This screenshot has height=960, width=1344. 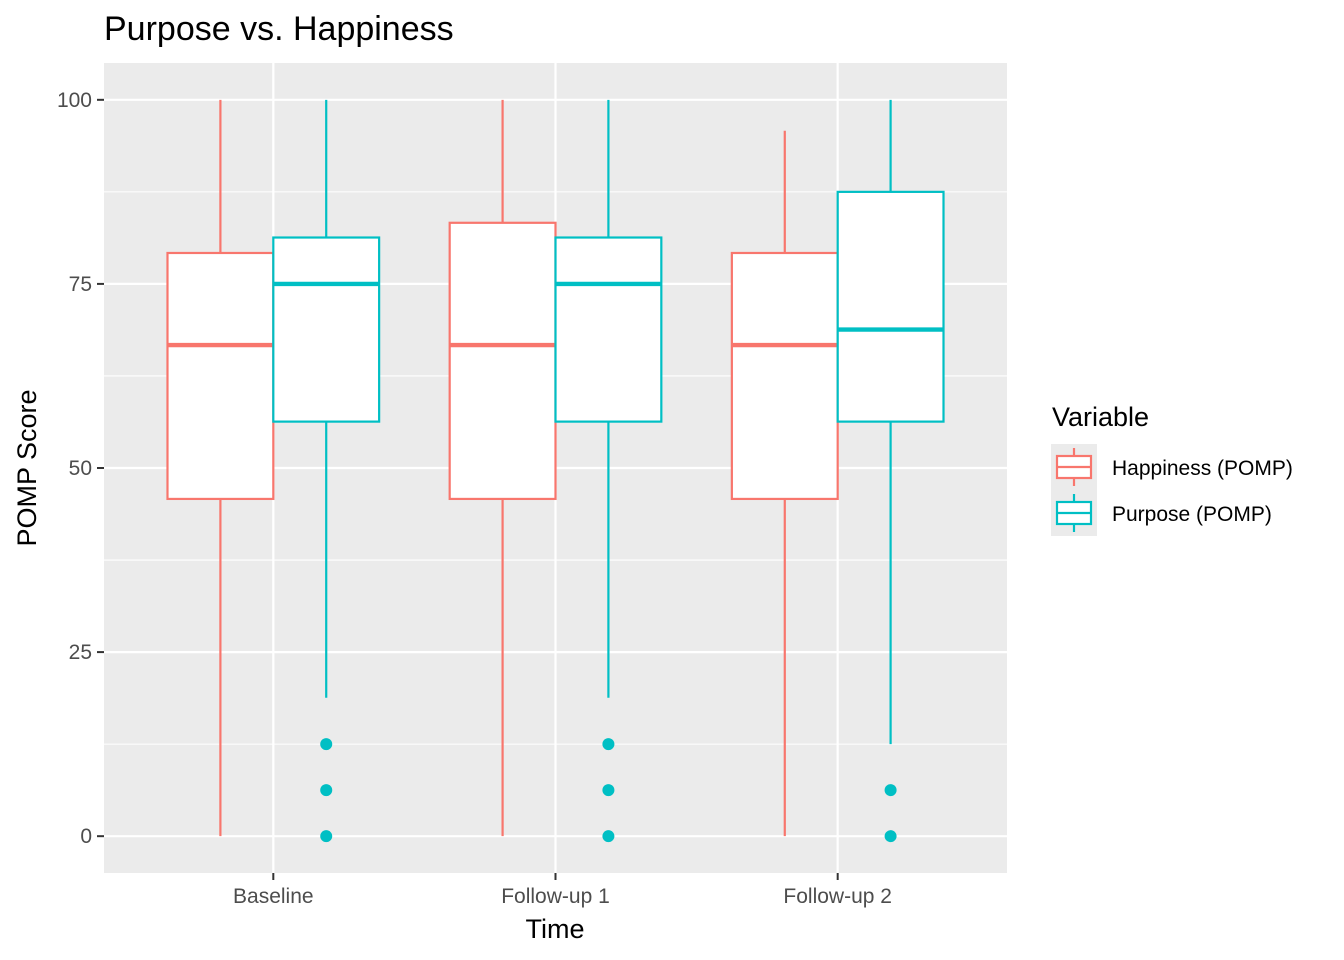 I want to click on legend: Variable Happiness (POMP) Purpose (POMP), so click(x=1172, y=469).